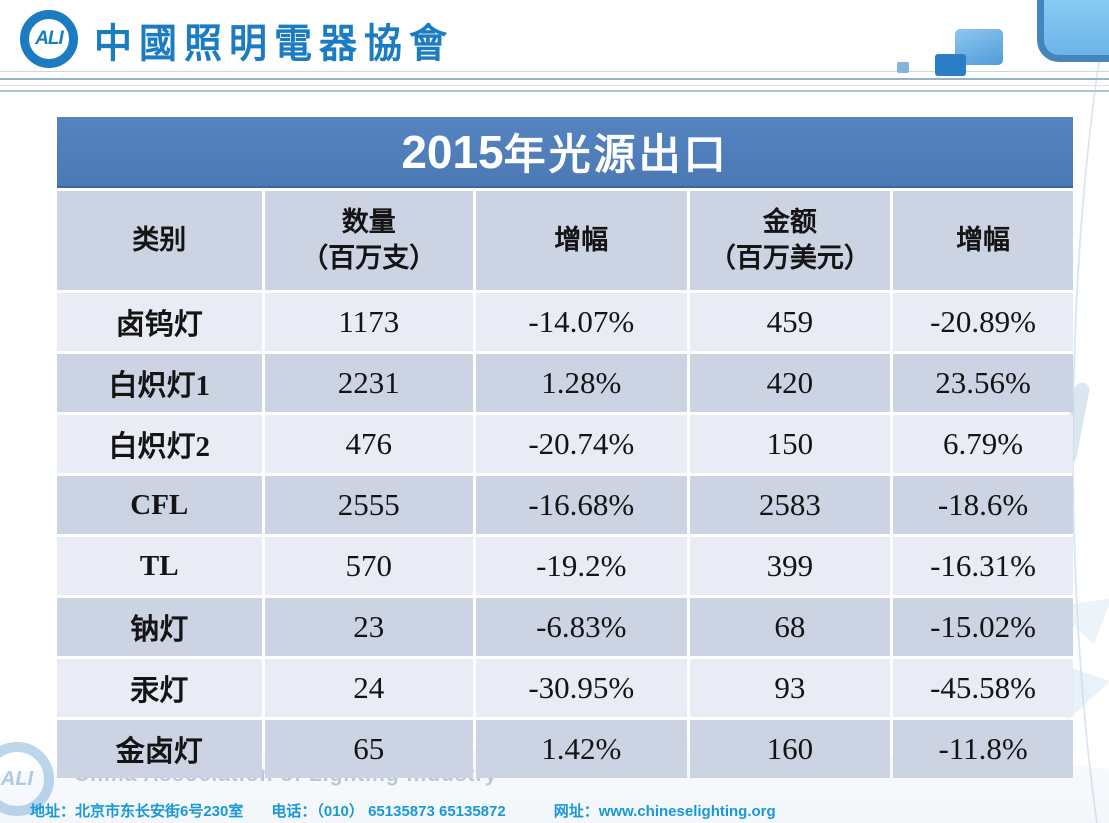 The height and width of the screenshot is (823, 1109). What do you see at coordinates (789, 222) in the screenshot?
I see `header-line: 金额` at bounding box center [789, 222].